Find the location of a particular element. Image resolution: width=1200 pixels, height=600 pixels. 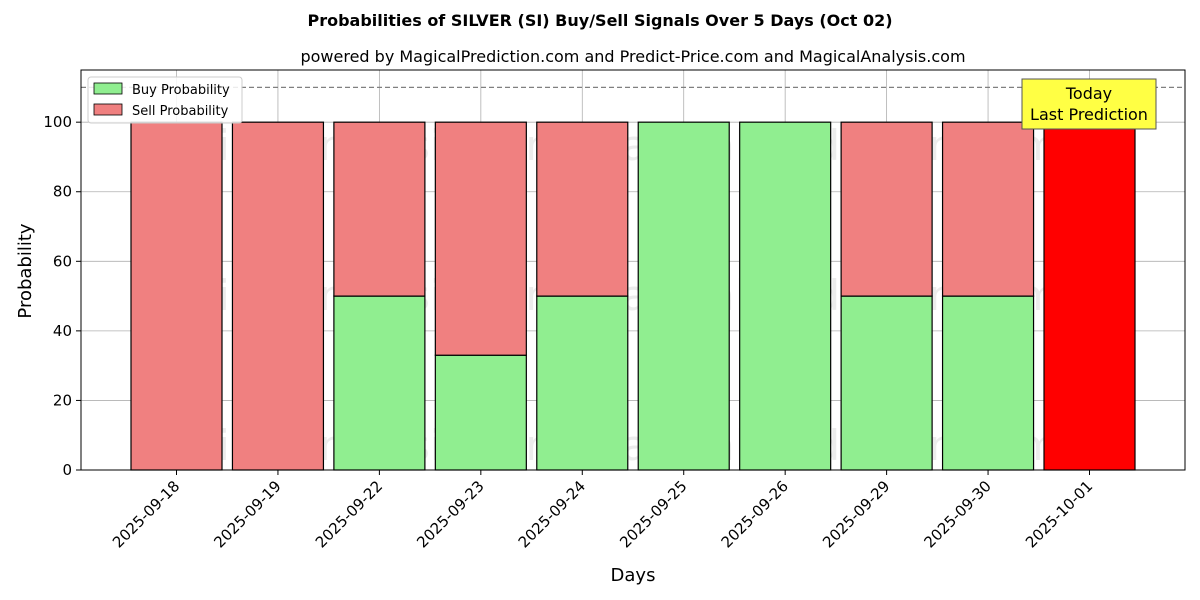

x-axis-label: Days is located at coordinates (633, 575).